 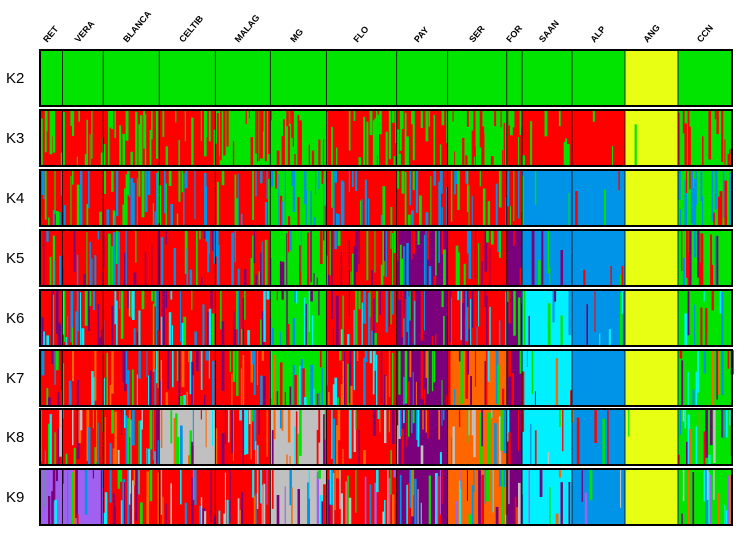 What do you see at coordinates (704, 78) in the screenshot?
I see `bar-k2-ccn` at bounding box center [704, 78].